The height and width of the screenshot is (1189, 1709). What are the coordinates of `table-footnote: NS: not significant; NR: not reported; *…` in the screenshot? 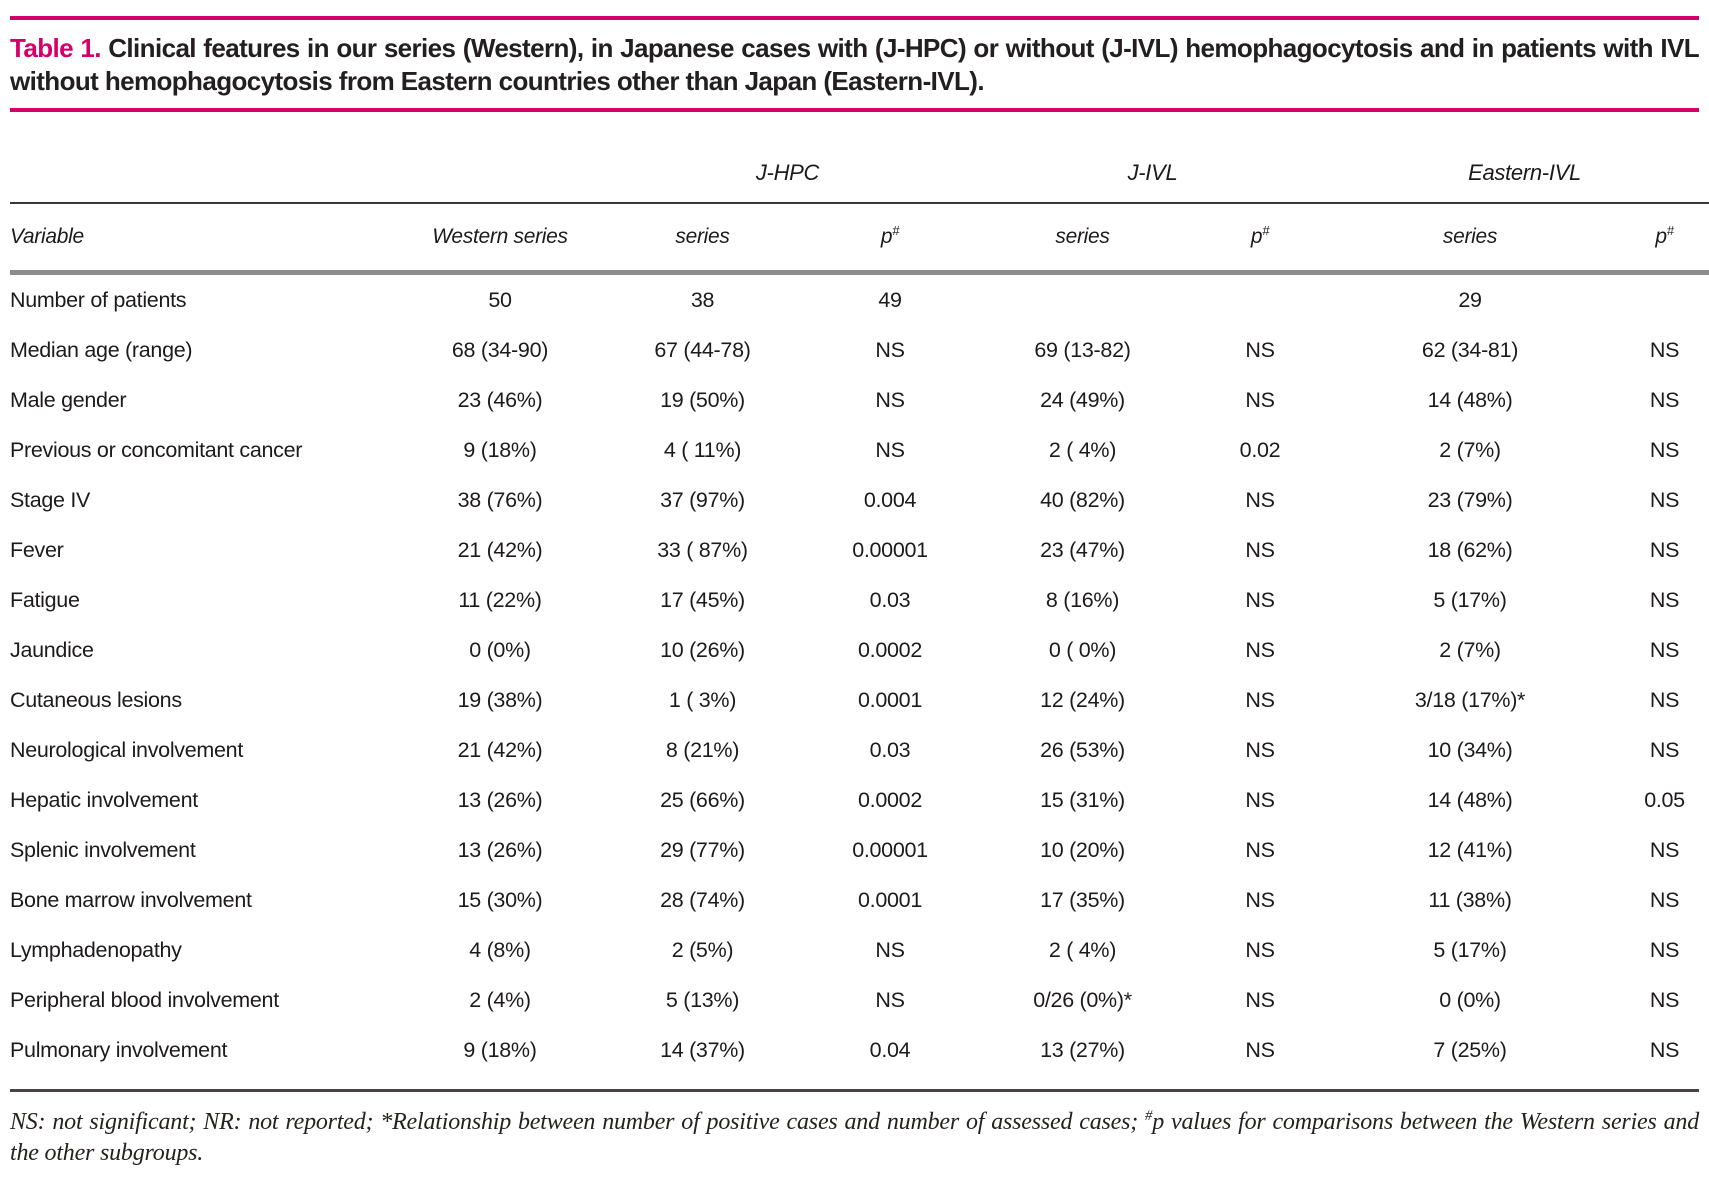 It's located at (854, 1137).